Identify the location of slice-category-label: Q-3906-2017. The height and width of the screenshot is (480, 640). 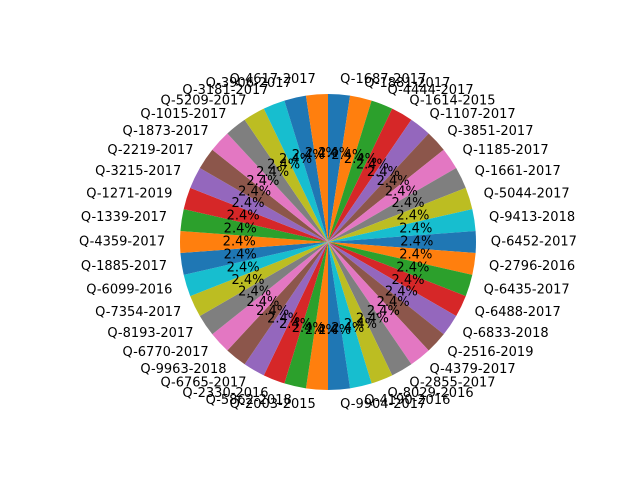
(249, 83).